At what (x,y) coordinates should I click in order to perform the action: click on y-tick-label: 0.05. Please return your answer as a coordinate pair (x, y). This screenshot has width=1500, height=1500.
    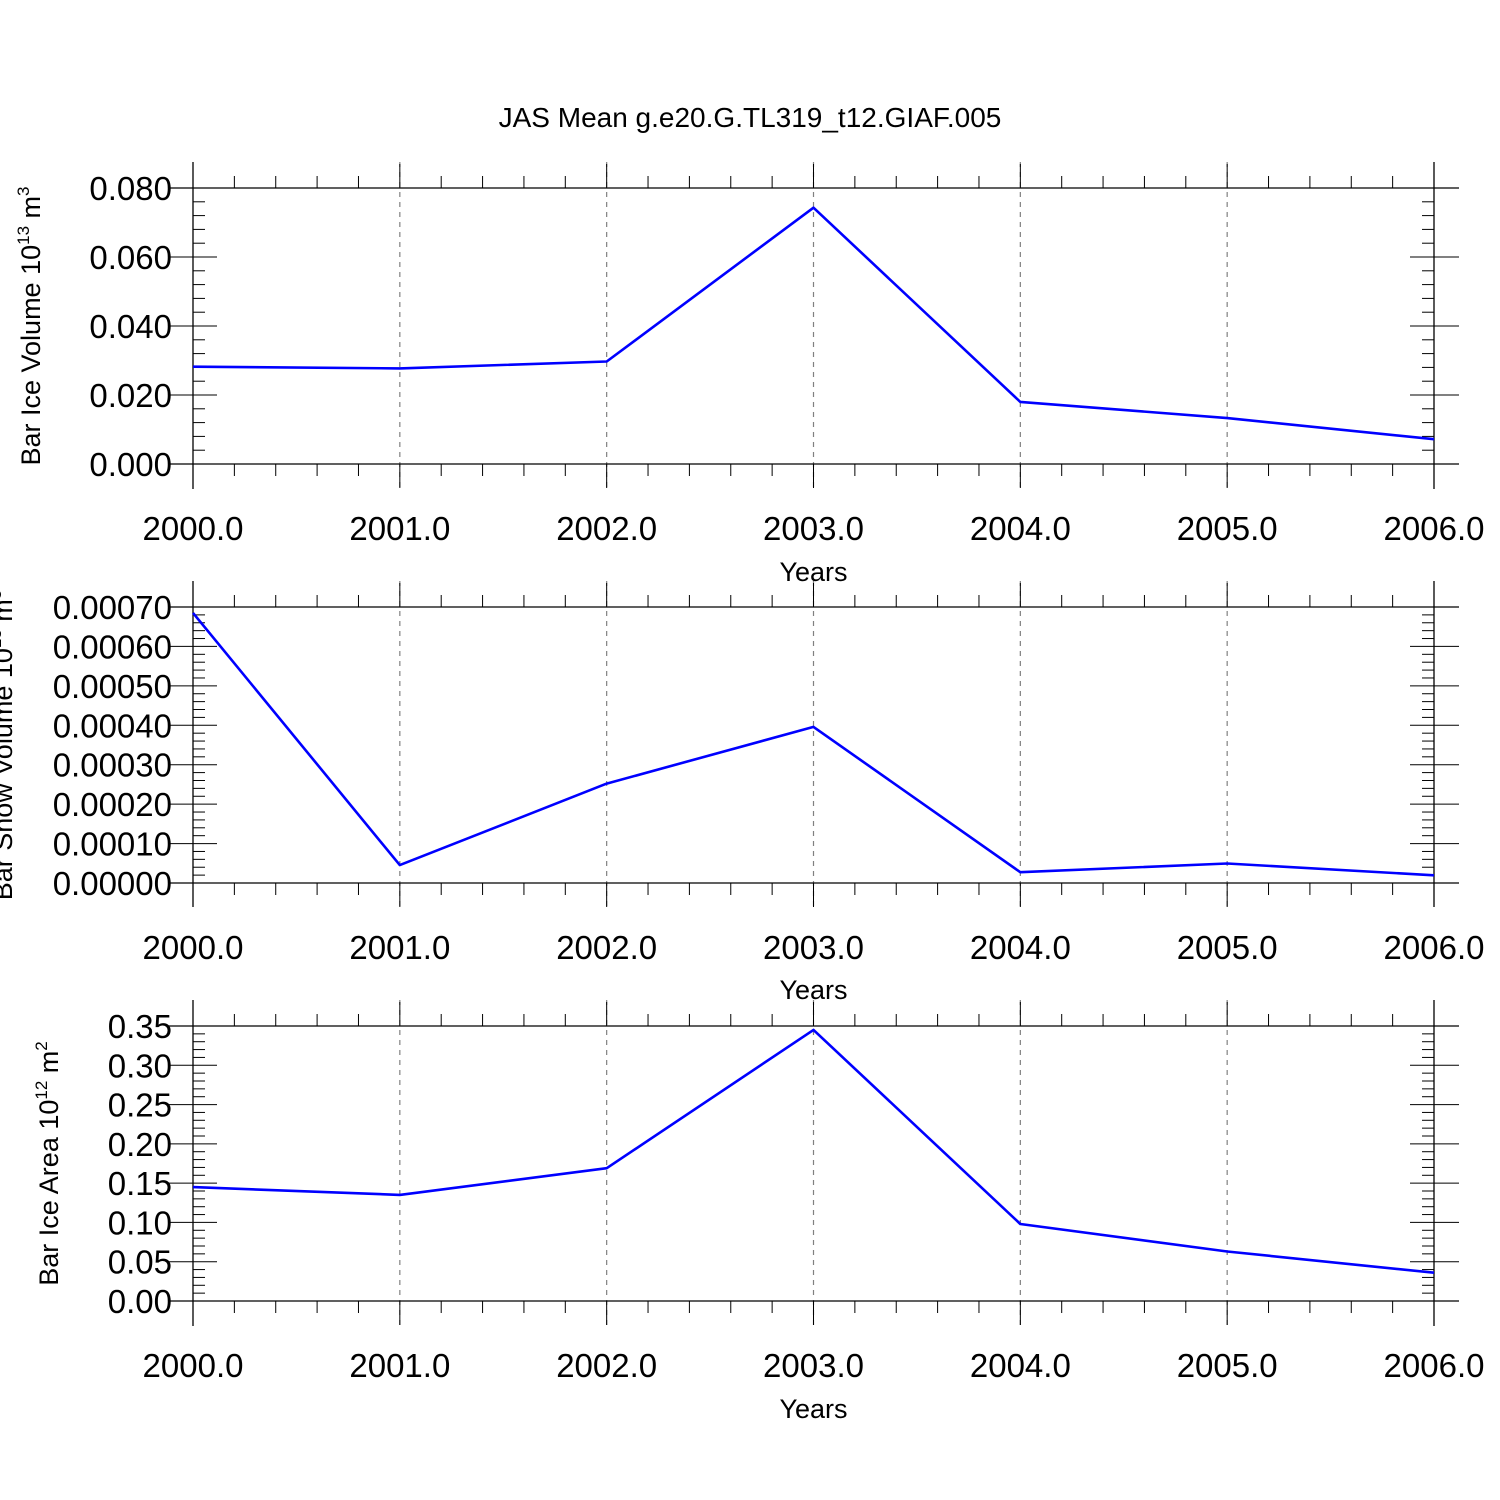
    Looking at the image, I should click on (140, 1262).